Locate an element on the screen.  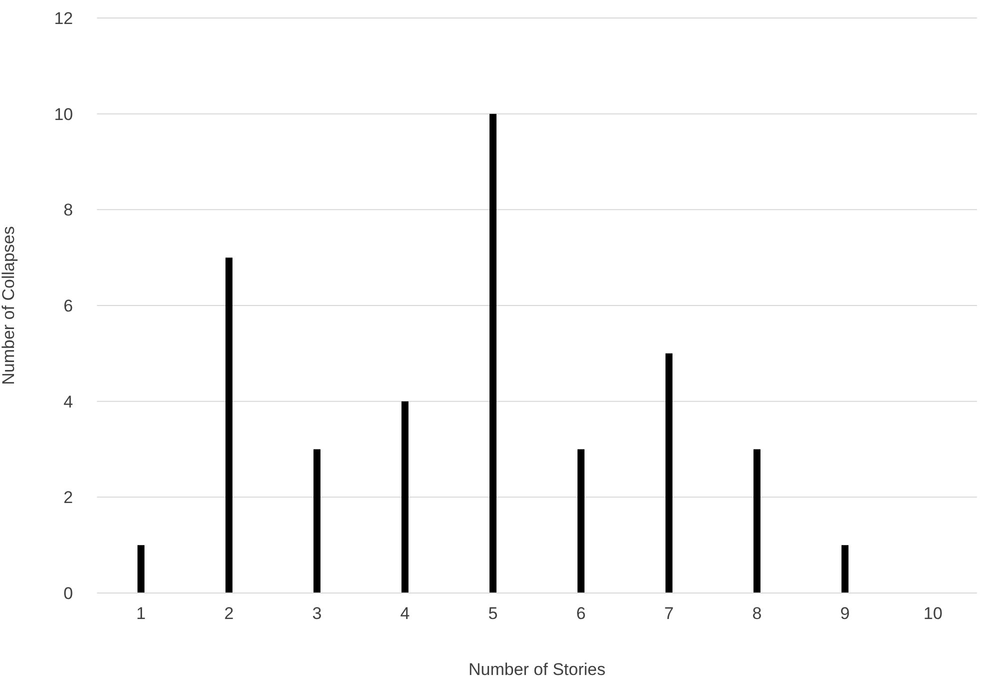
x-tick-label: 3 is located at coordinates (317, 614).